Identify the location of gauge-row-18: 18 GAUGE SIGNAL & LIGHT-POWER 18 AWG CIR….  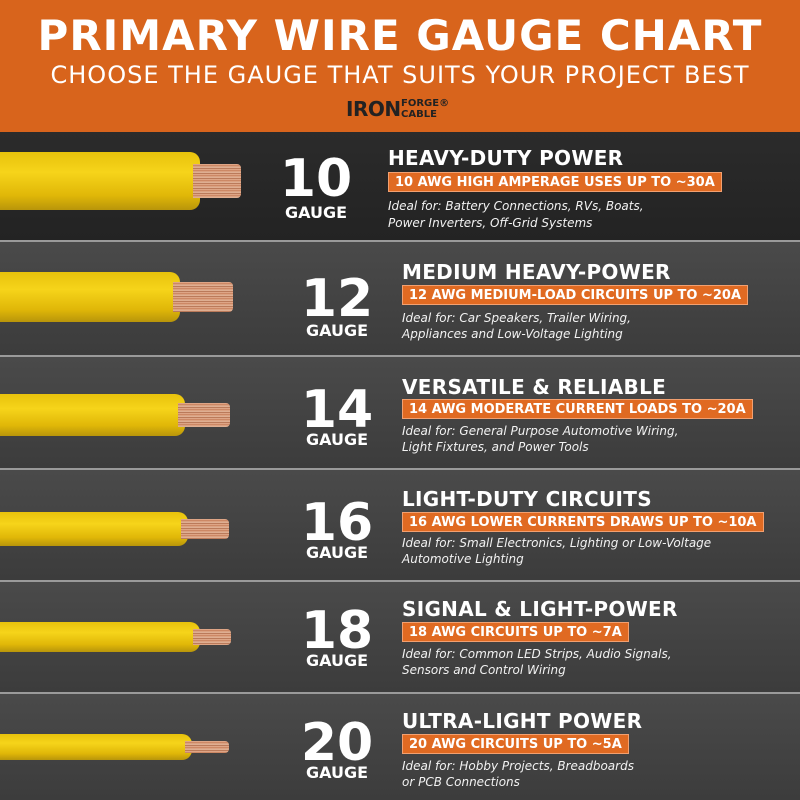
(400, 636).